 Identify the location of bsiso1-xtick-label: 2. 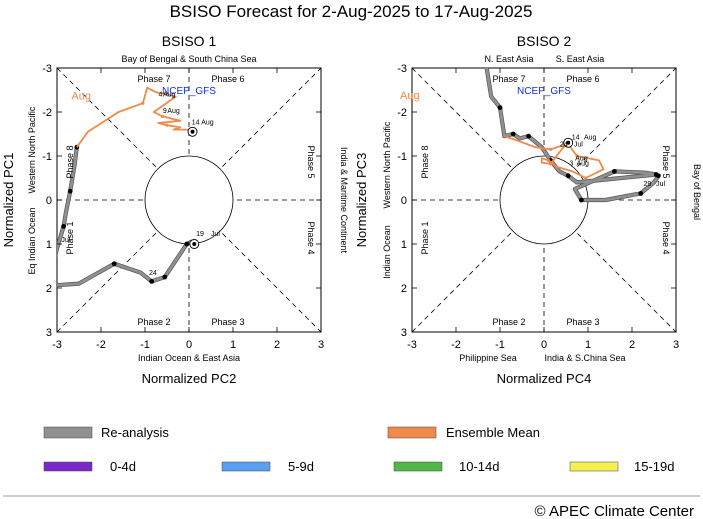
(277, 345).